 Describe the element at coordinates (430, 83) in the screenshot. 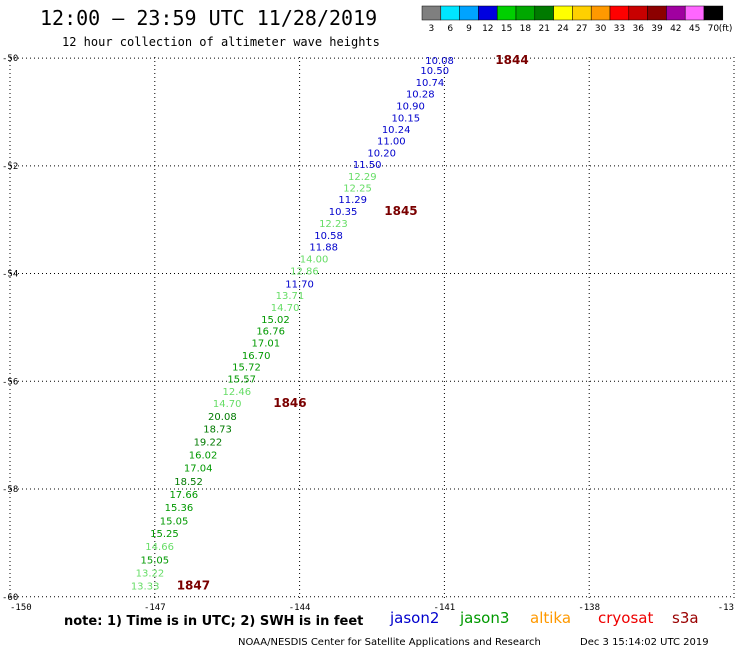

I see `wave-height-value: 10.74` at that location.